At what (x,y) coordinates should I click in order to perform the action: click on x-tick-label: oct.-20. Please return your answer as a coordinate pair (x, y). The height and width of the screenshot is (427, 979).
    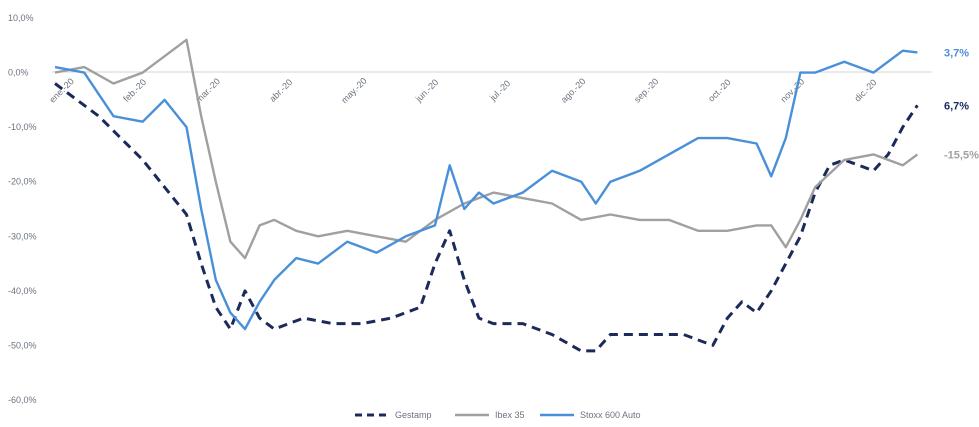
    Looking at the image, I should click on (719, 90).